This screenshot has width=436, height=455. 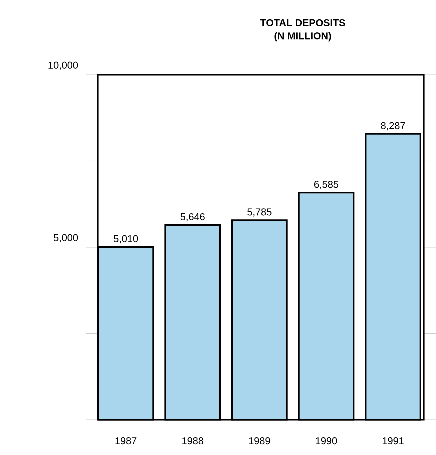 What do you see at coordinates (66, 238) in the screenshot?
I see `y-tick-label: 5,000` at bounding box center [66, 238].